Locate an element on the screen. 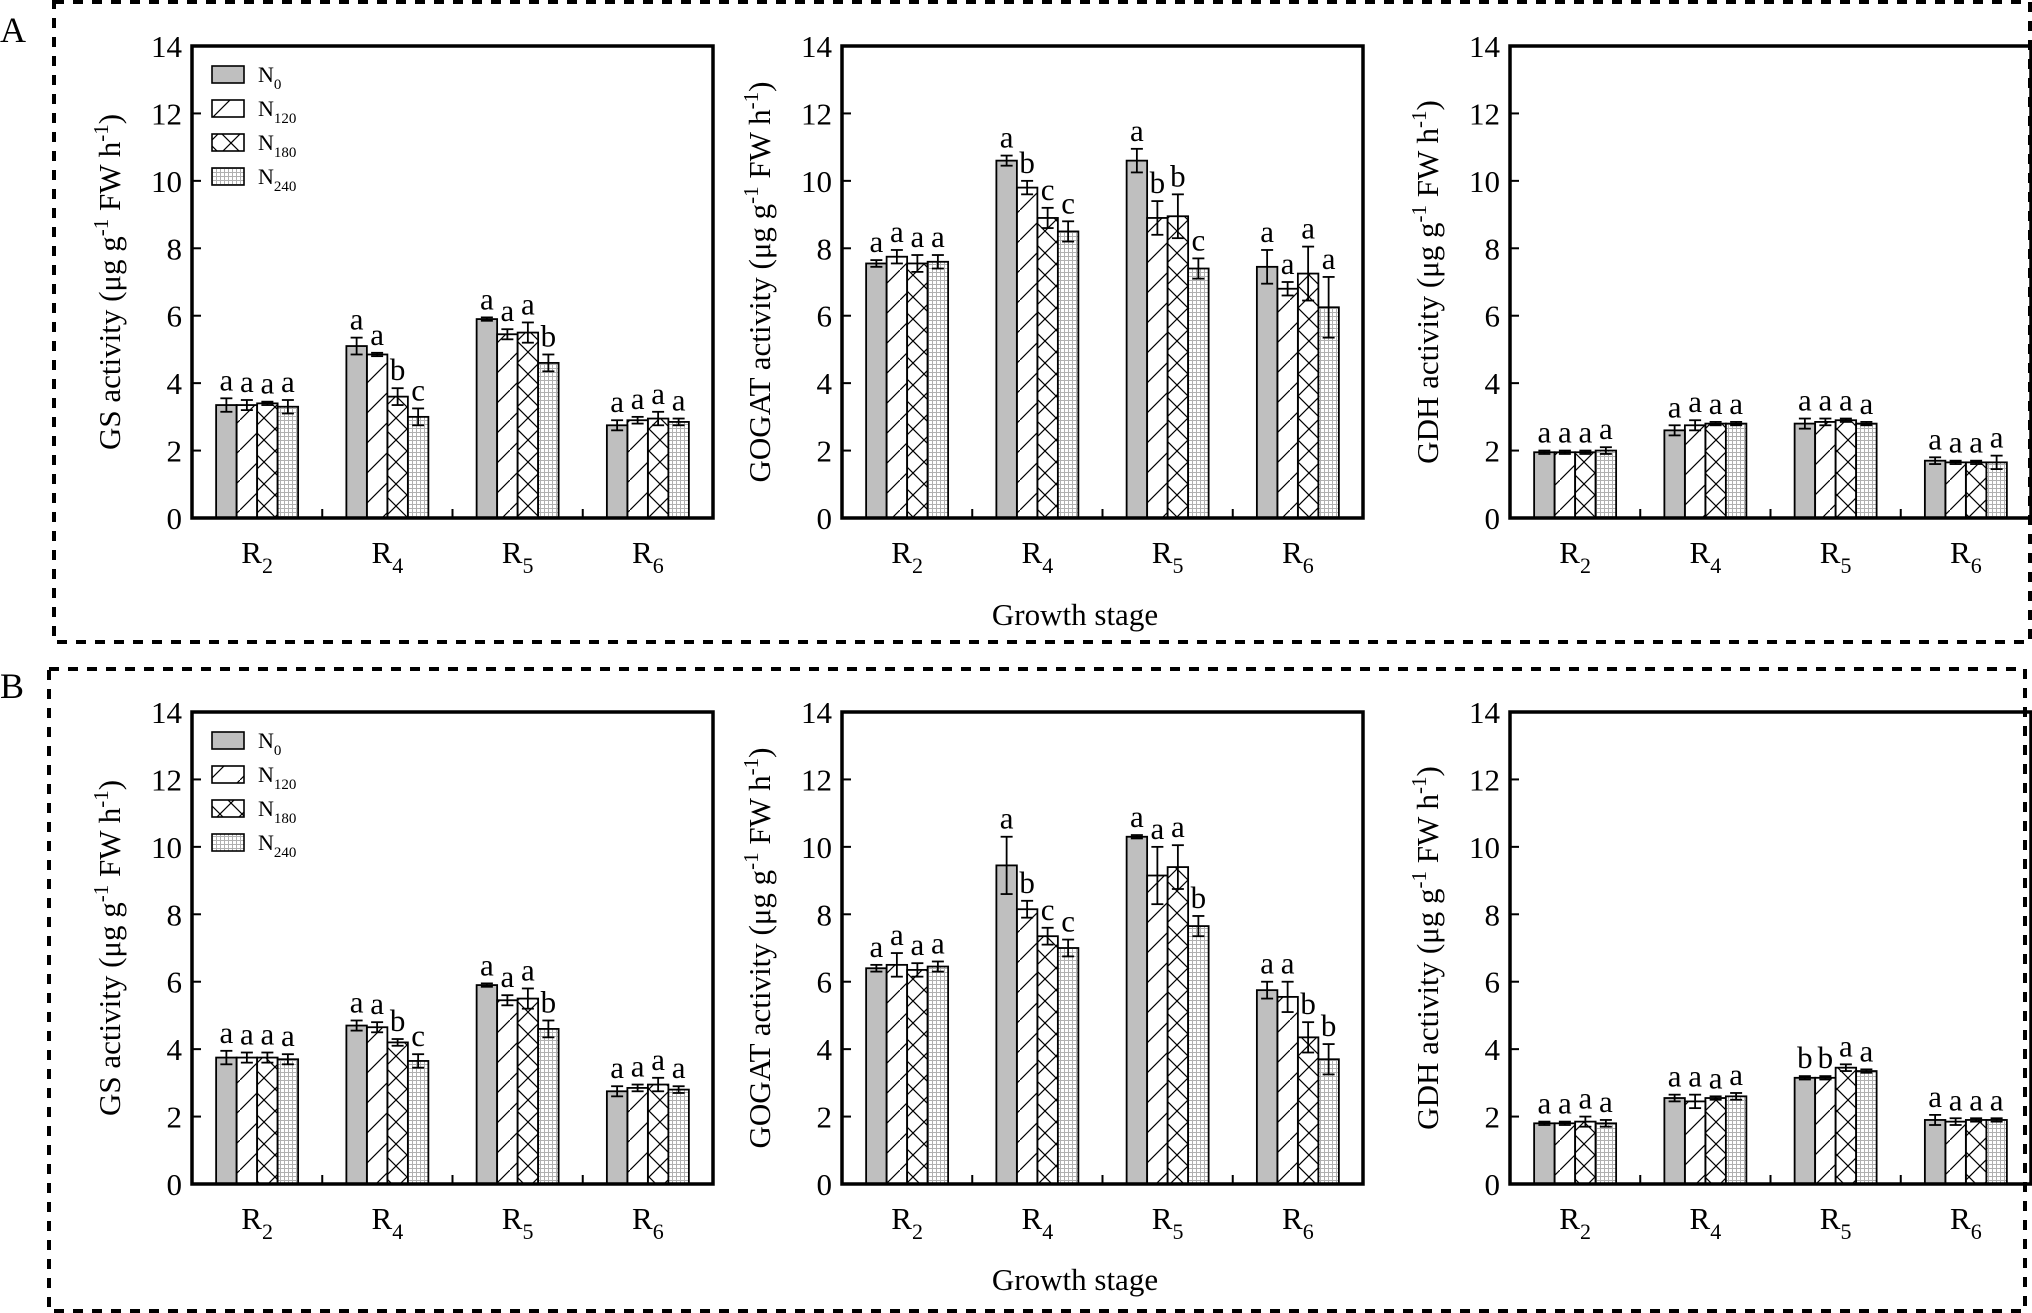 This screenshot has height=1313, width=2032. significance-letter: c is located at coordinates (1068, 921).